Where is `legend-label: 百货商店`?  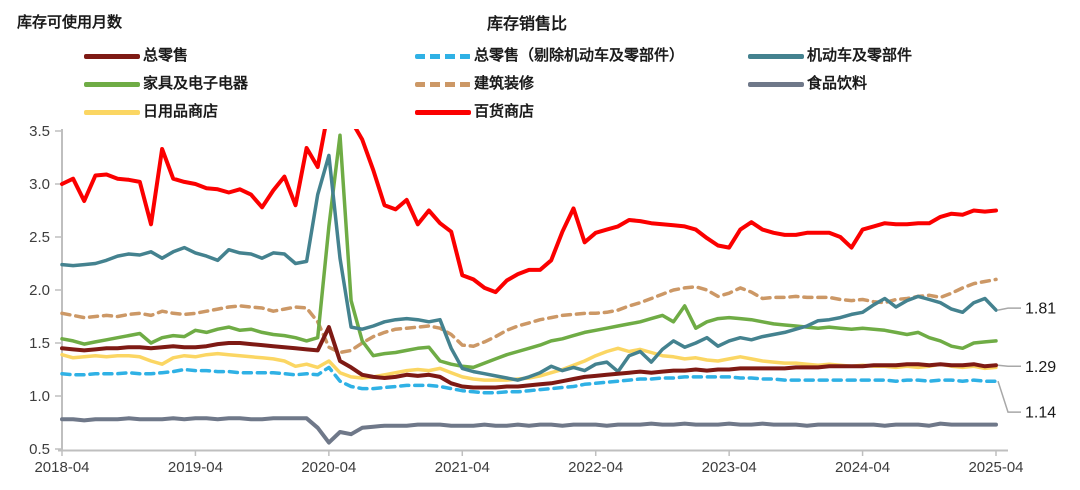
legend-label: 百货商店 is located at coordinates (504, 111).